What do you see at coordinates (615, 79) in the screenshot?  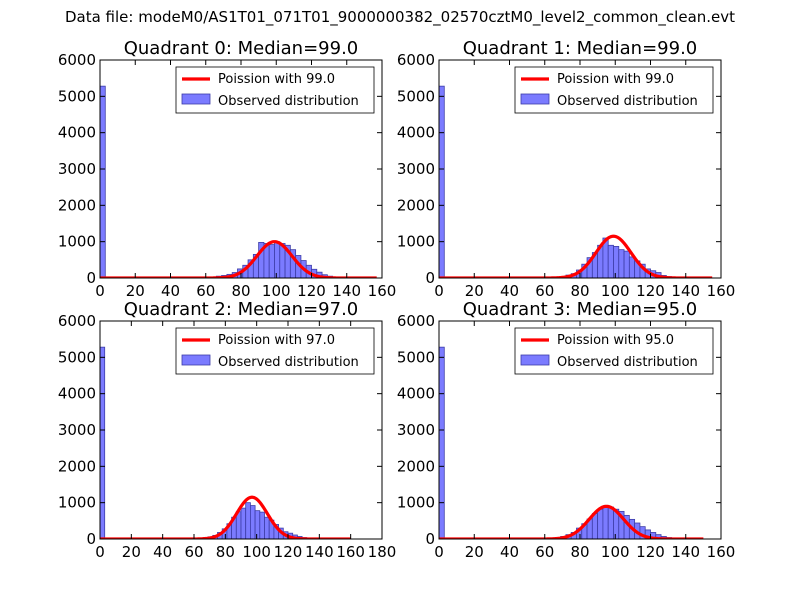 I see `legend-fit-label: Poission with 99.0` at bounding box center [615, 79].